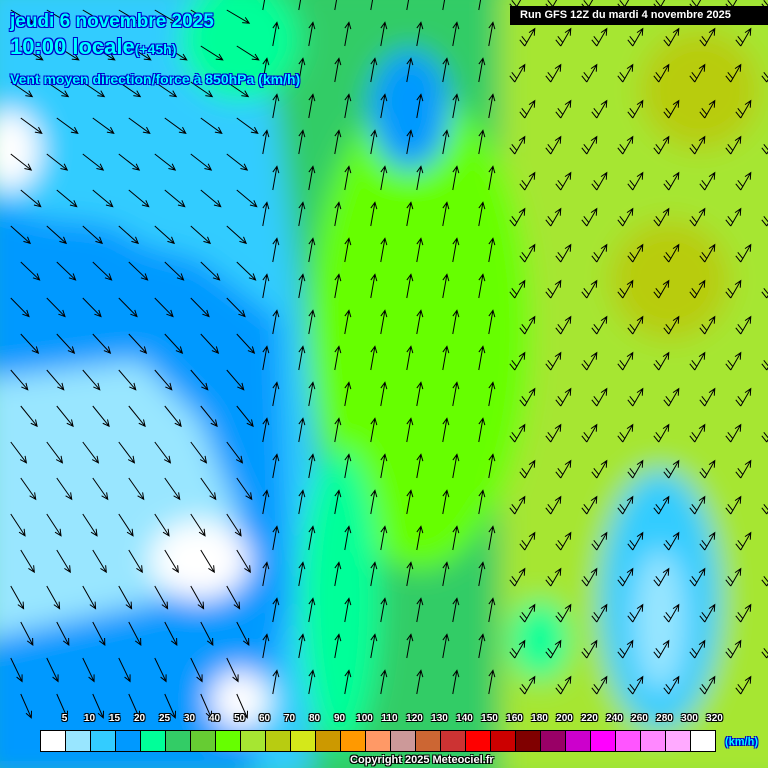 This screenshot has width=768, height=768. I want to click on legend-label: 80, so click(314, 718).